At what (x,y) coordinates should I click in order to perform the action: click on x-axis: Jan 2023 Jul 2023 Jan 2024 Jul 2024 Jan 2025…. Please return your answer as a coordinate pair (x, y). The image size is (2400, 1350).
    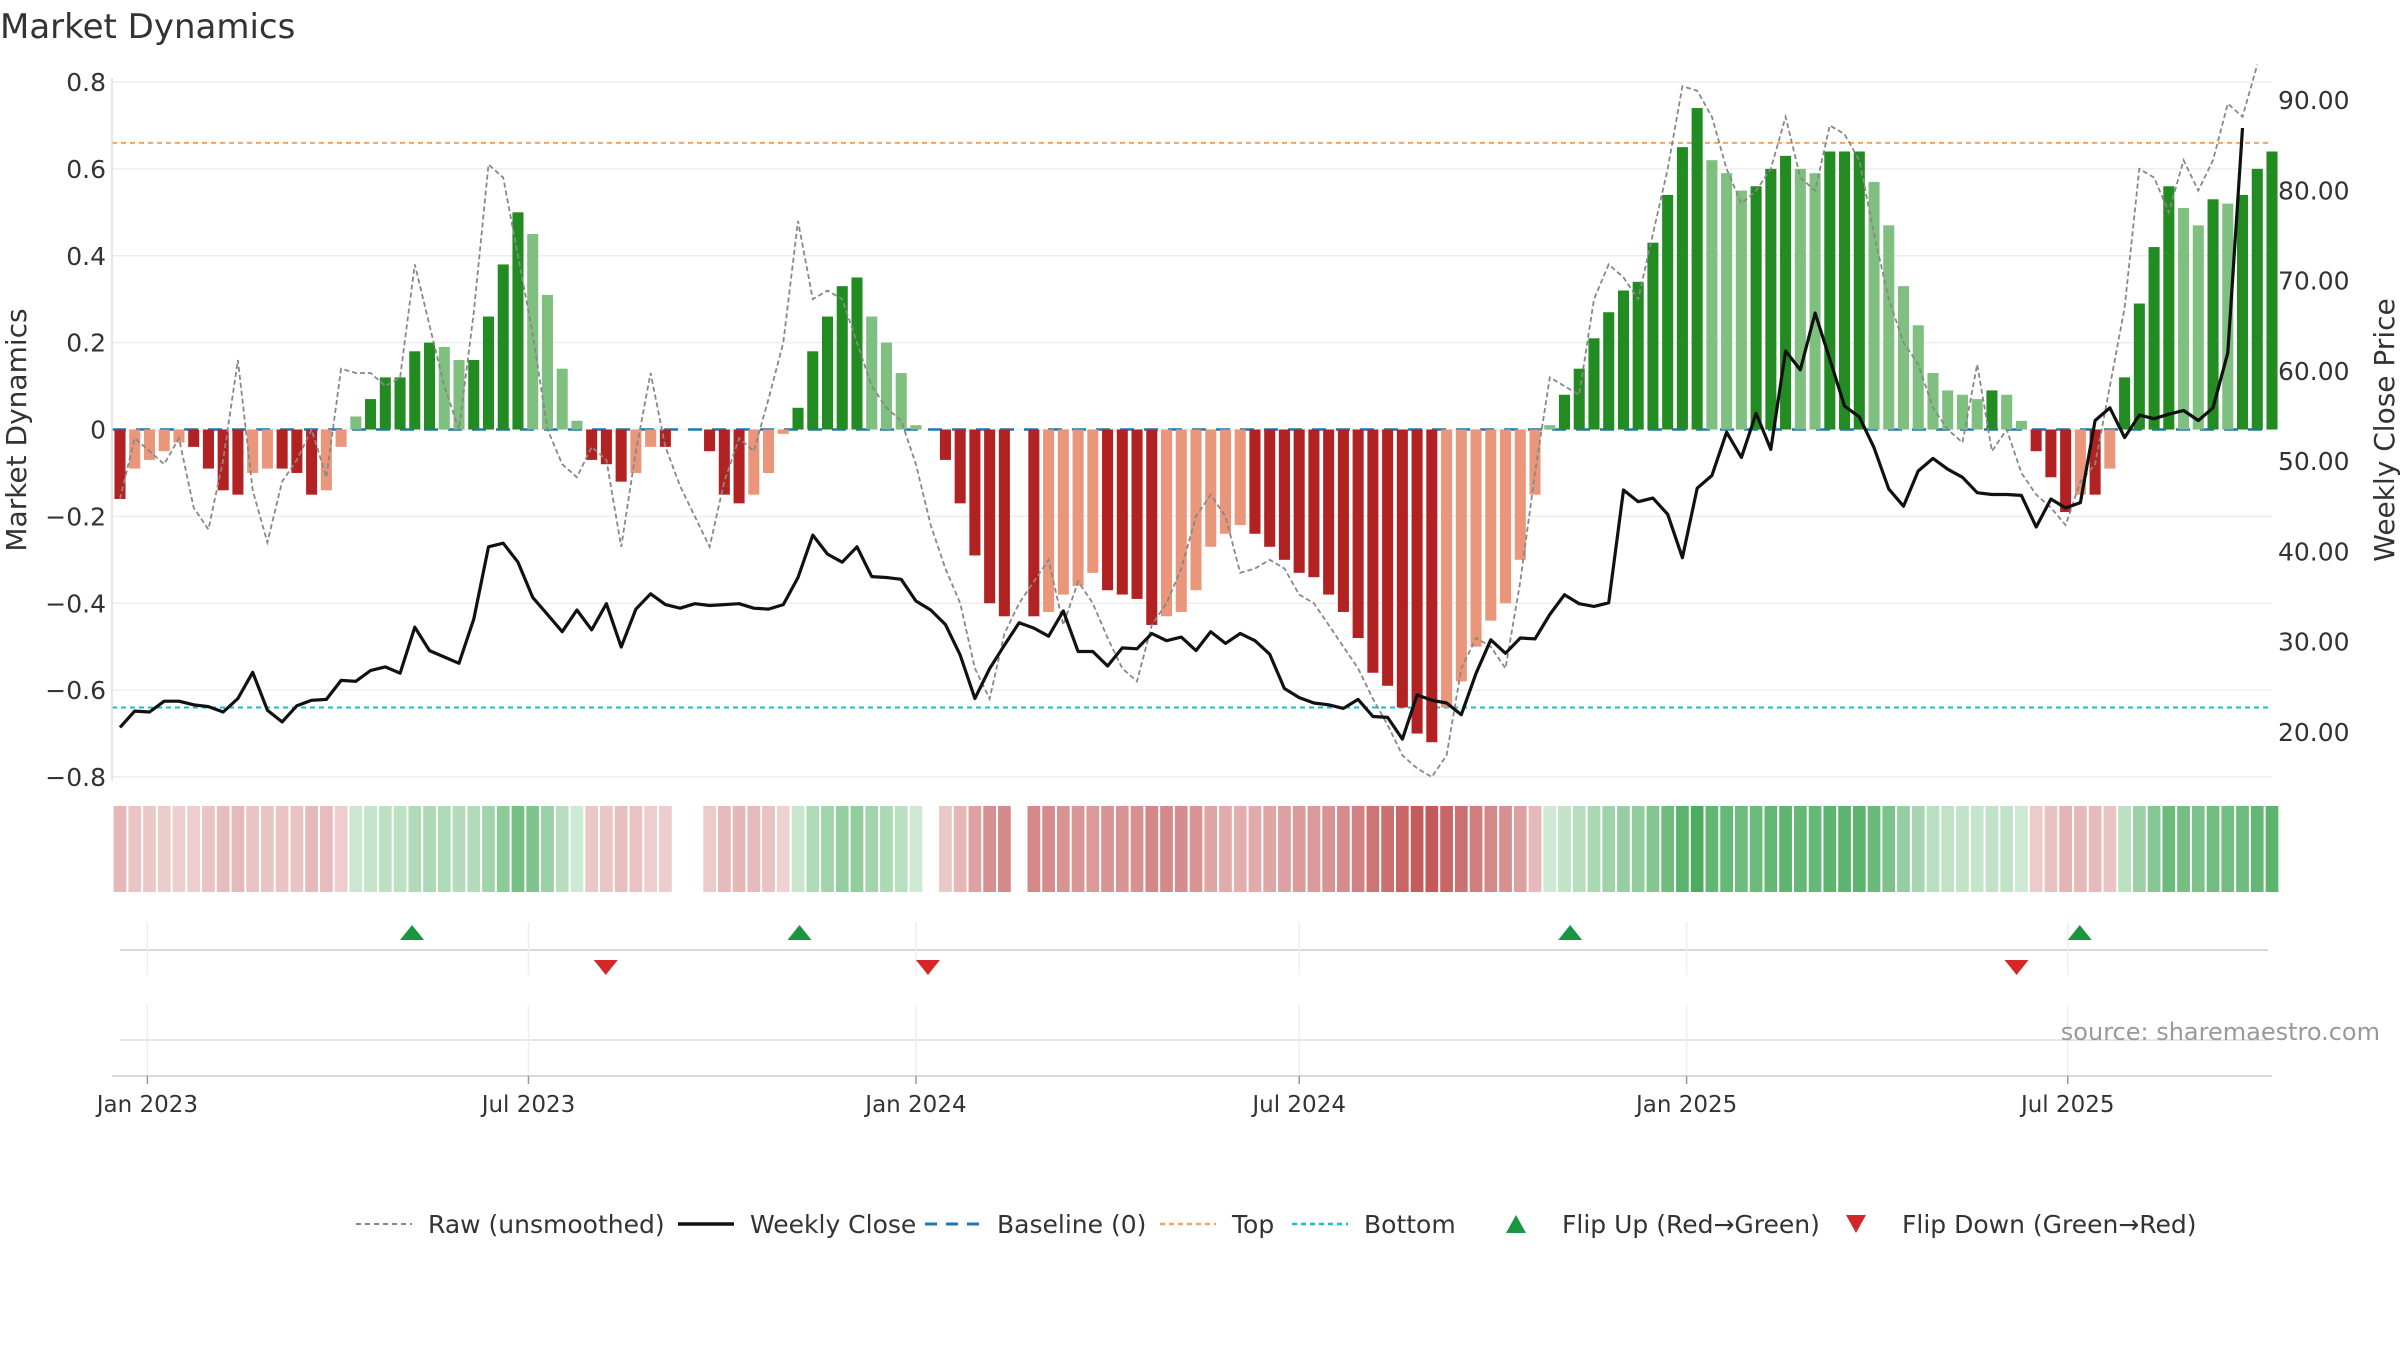
    Looking at the image, I should click on (1183, 1096).